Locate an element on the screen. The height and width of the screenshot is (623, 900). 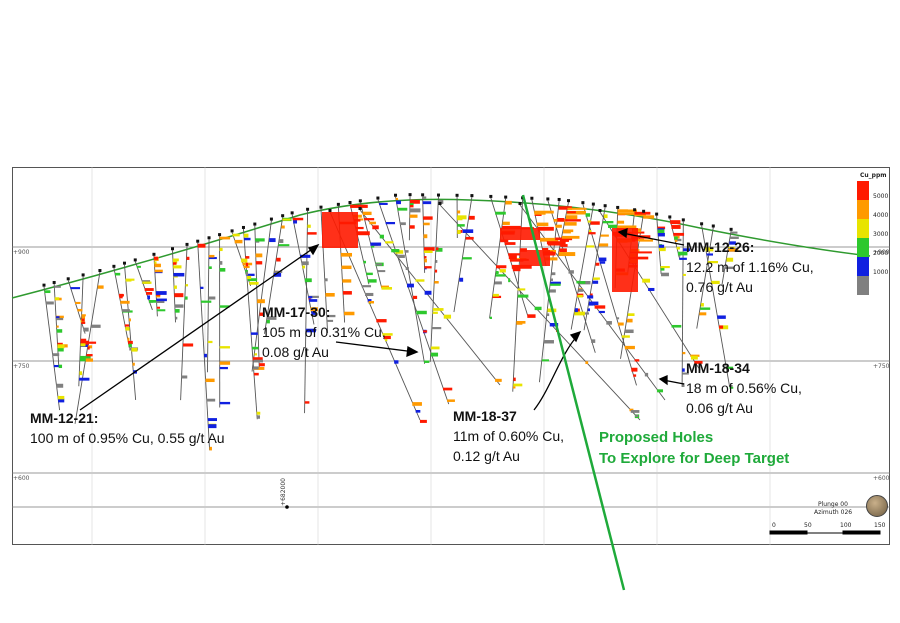
northing-marker is located at coordinates (287, 507).